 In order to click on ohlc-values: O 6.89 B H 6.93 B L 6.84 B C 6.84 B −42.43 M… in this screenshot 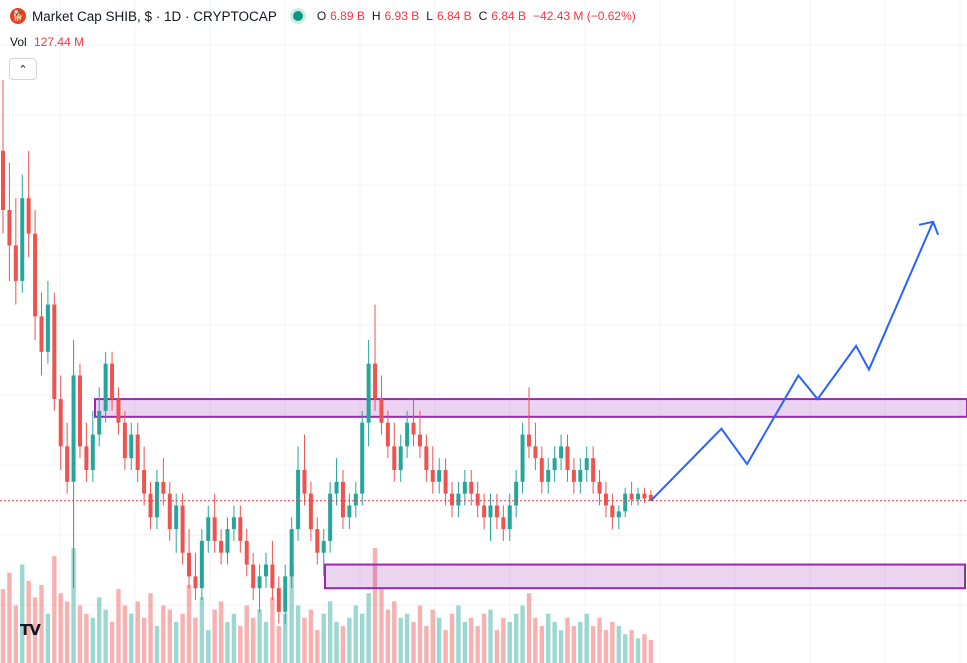, I will do `click(478, 16)`.